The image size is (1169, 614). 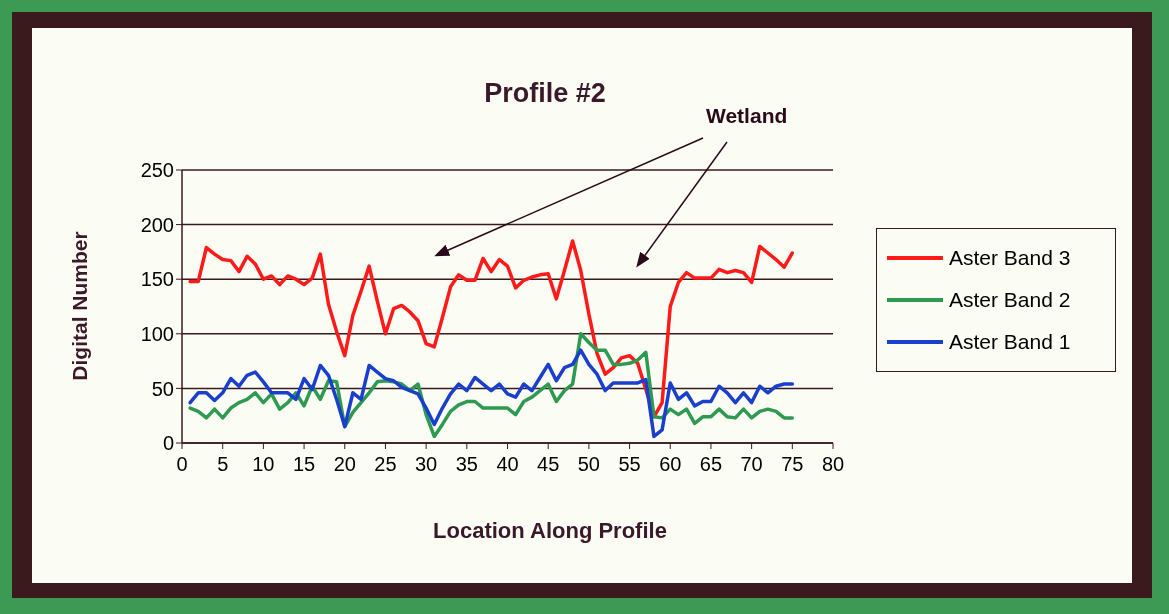 What do you see at coordinates (711, 464) in the screenshot?
I see `x-tick-label: 65` at bounding box center [711, 464].